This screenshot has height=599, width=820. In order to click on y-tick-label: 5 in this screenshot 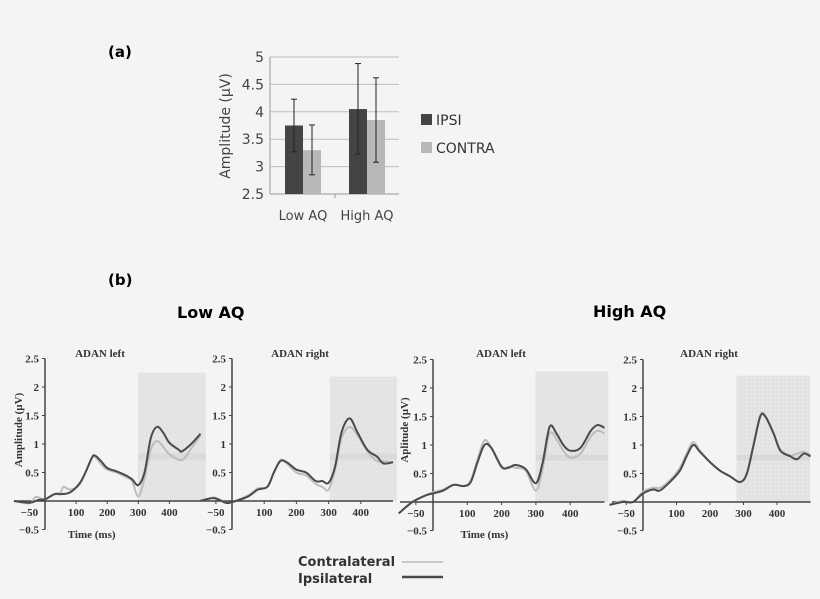, I will do `click(259, 58)`.